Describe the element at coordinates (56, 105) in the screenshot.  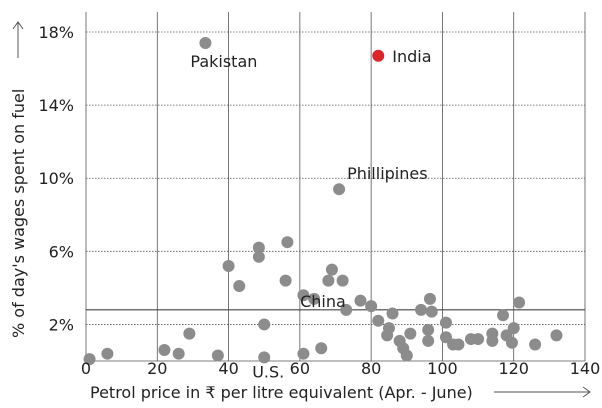
I see `y-tick-label: 14%` at that location.